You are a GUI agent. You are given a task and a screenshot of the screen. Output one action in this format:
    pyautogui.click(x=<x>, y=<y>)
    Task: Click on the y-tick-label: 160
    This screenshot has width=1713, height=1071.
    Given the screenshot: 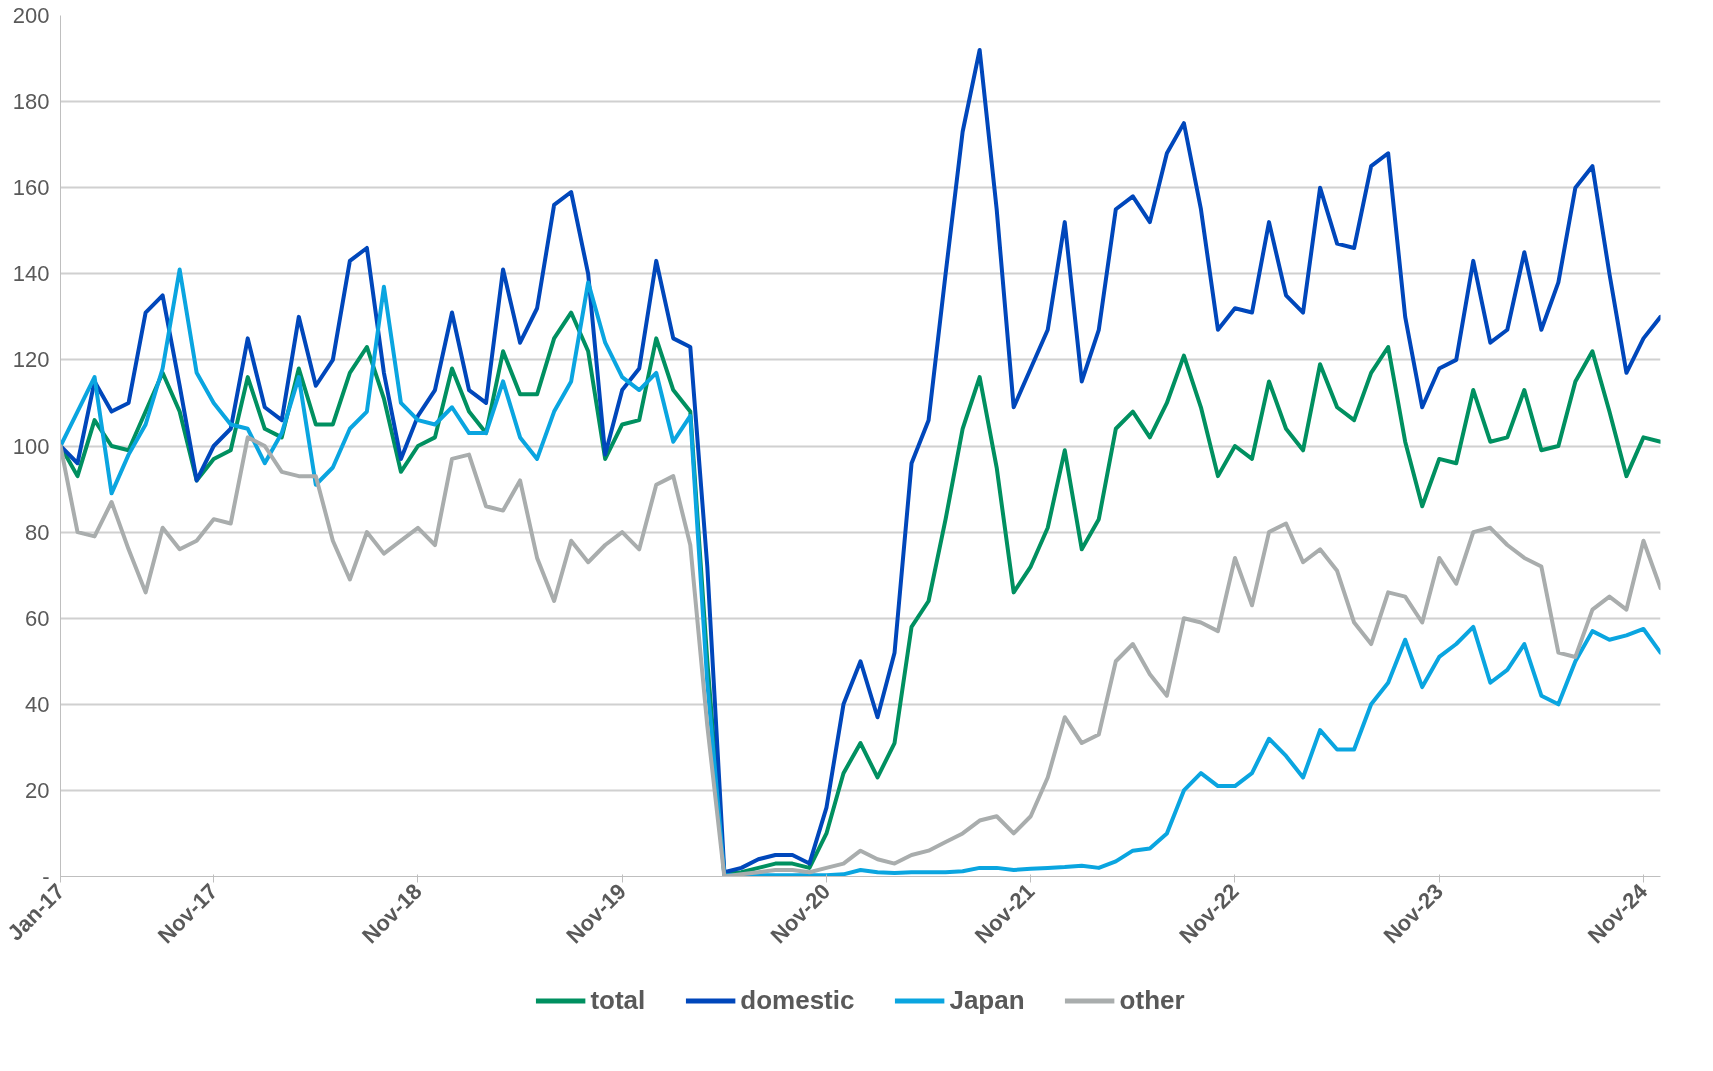 What is the action you would take?
    pyautogui.click(x=31, y=188)
    